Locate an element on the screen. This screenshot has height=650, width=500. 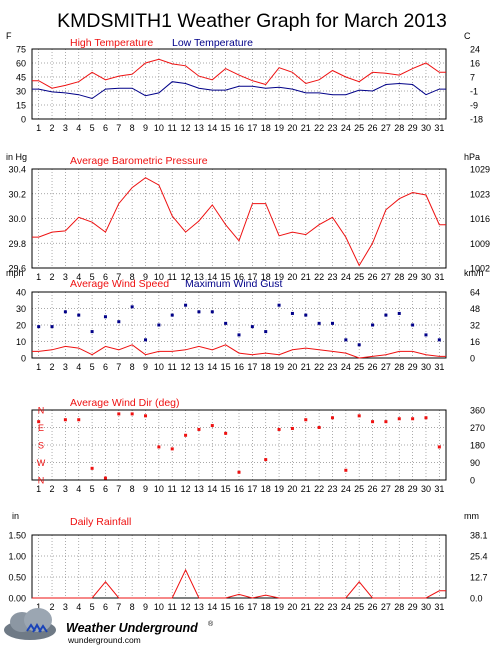
right-tick-label: 1002 is located at coordinates (480, 269).